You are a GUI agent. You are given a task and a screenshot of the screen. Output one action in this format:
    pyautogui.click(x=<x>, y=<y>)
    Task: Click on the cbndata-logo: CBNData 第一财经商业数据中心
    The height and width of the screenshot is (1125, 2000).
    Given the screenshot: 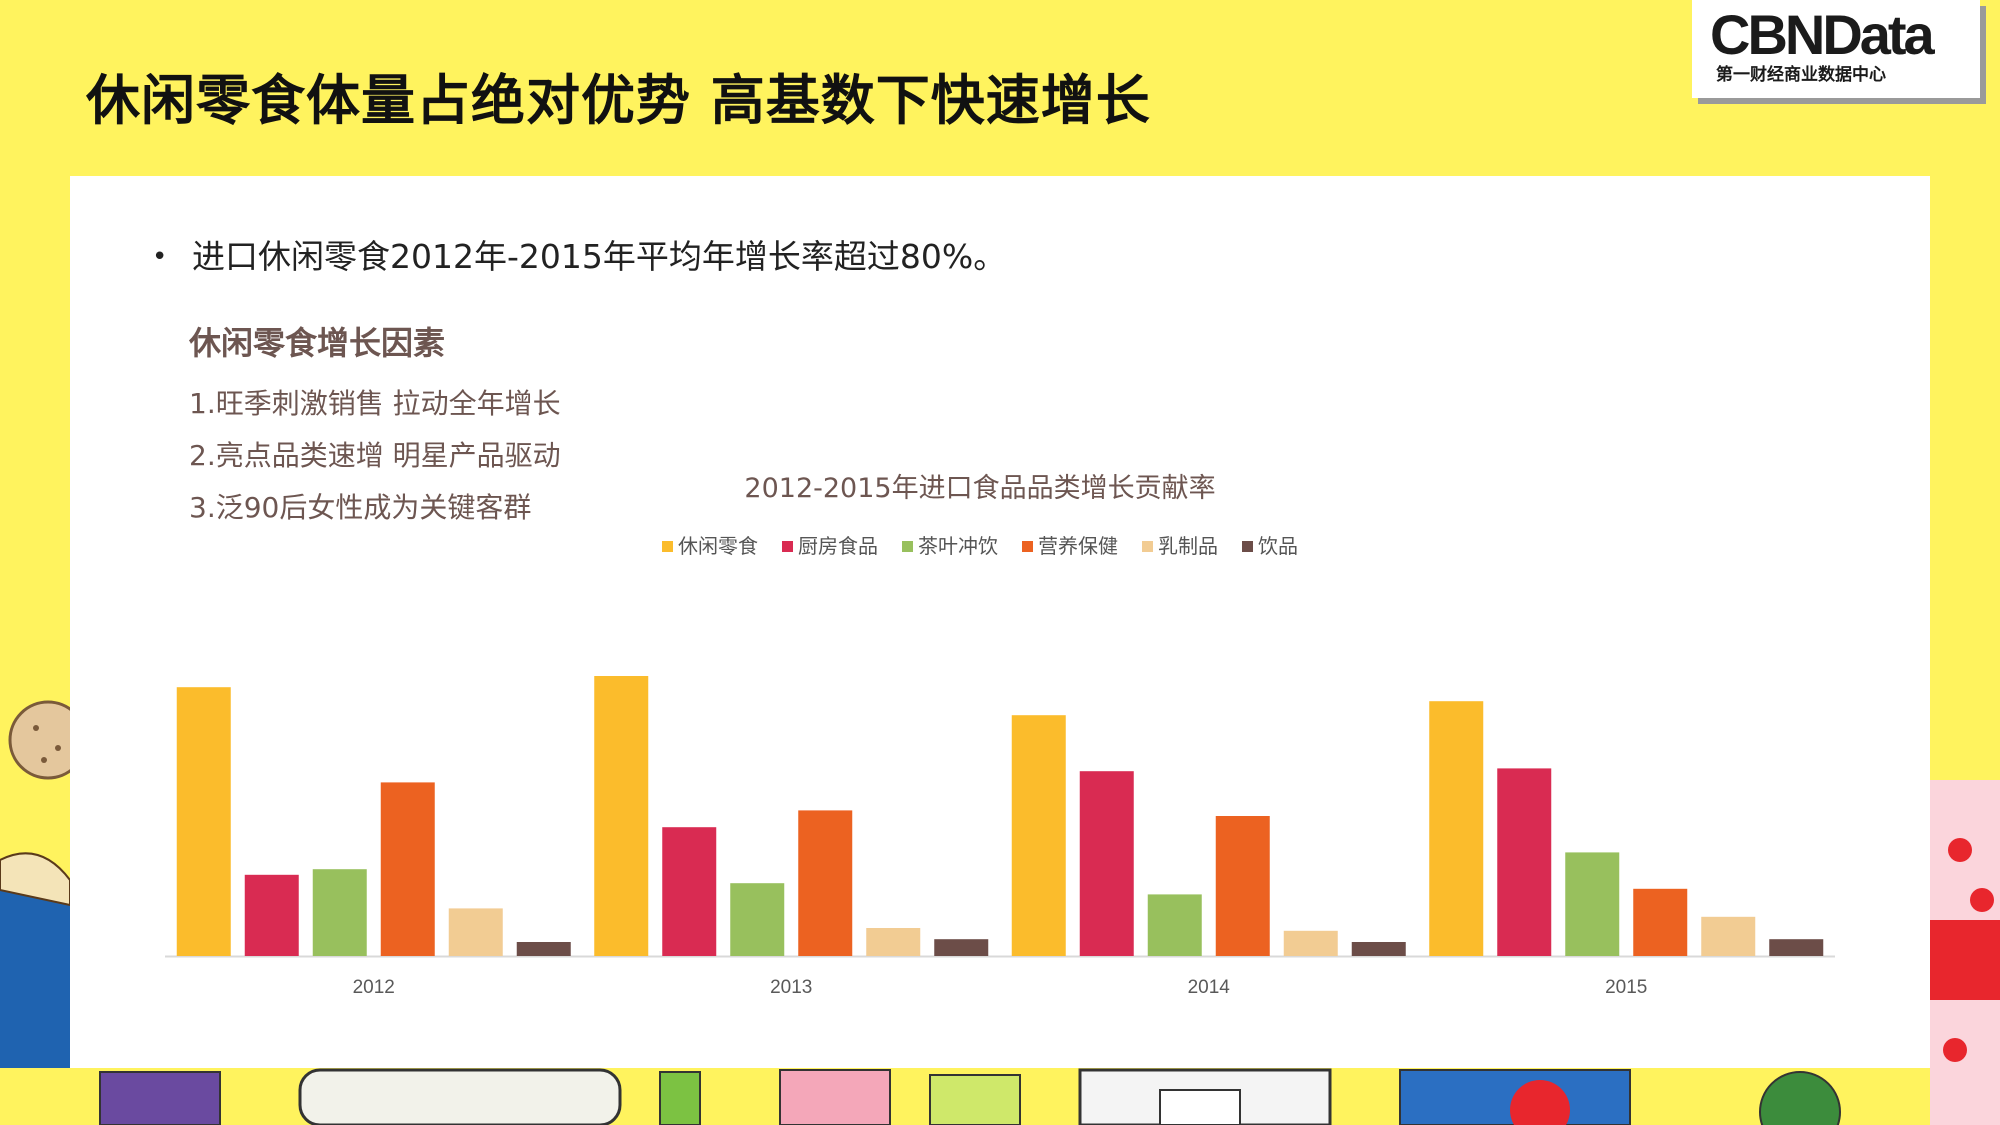 What is the action you would take?
    pyautogui.click(x=1836, y=49)
    